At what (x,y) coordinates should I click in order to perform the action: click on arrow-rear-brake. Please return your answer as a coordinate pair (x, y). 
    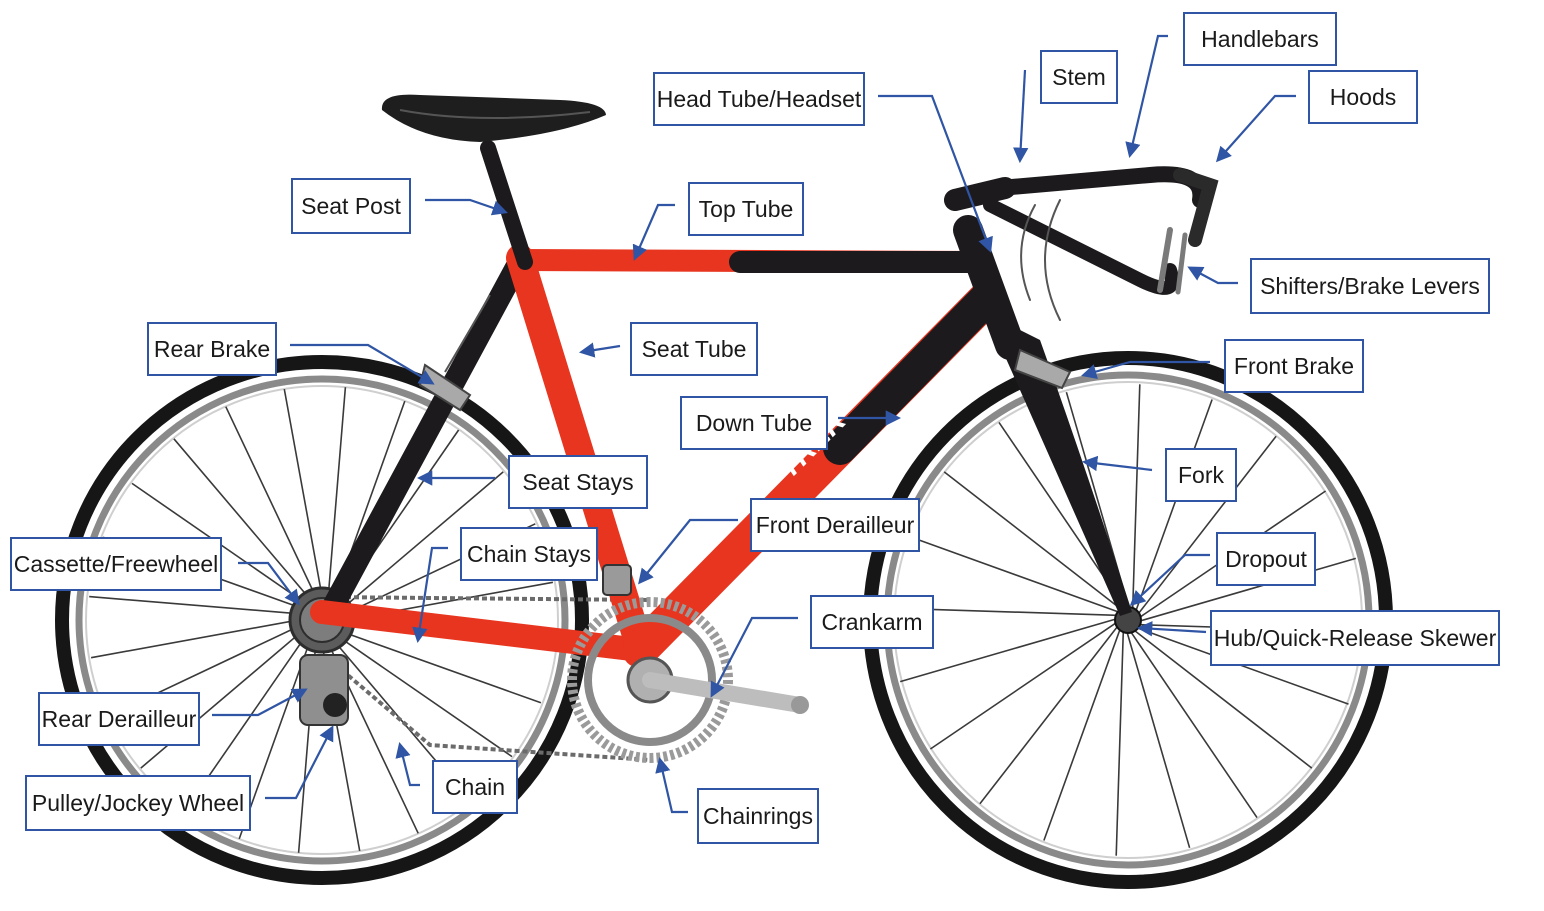
    Looking at the image, I should click on (362, 364).